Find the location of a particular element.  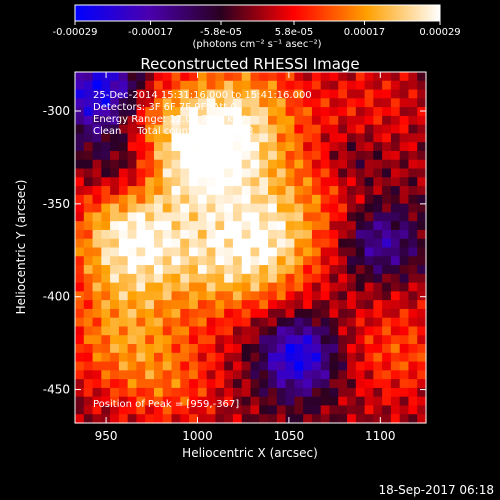

annotation-line: Energy Range: 12.0 - 25.0 keV is located at coordinates (169, 119).